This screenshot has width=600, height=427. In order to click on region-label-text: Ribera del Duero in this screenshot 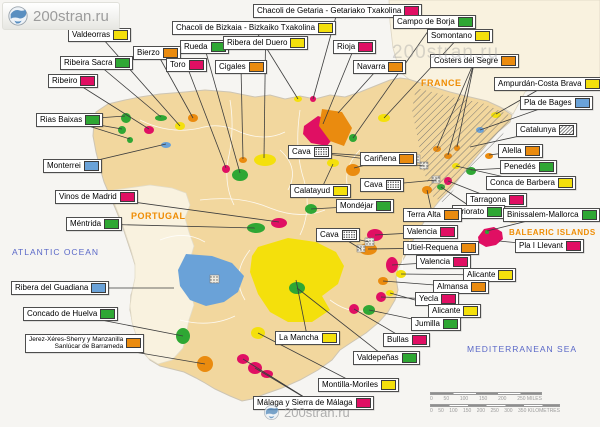, I will do `click(257, 43)`.